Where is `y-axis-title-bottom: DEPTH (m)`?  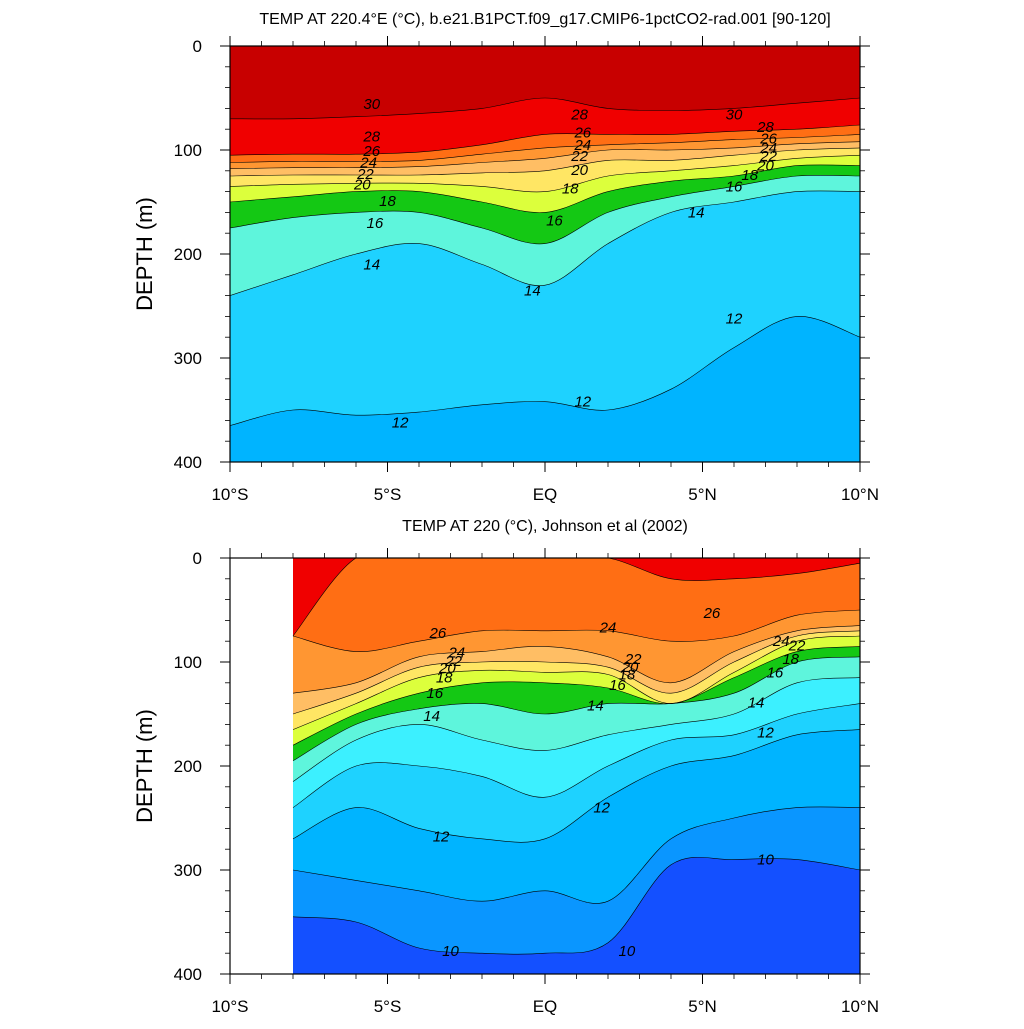 y-axis-title-bottom: DEPTH (m) is located at coordinates (144, 766).